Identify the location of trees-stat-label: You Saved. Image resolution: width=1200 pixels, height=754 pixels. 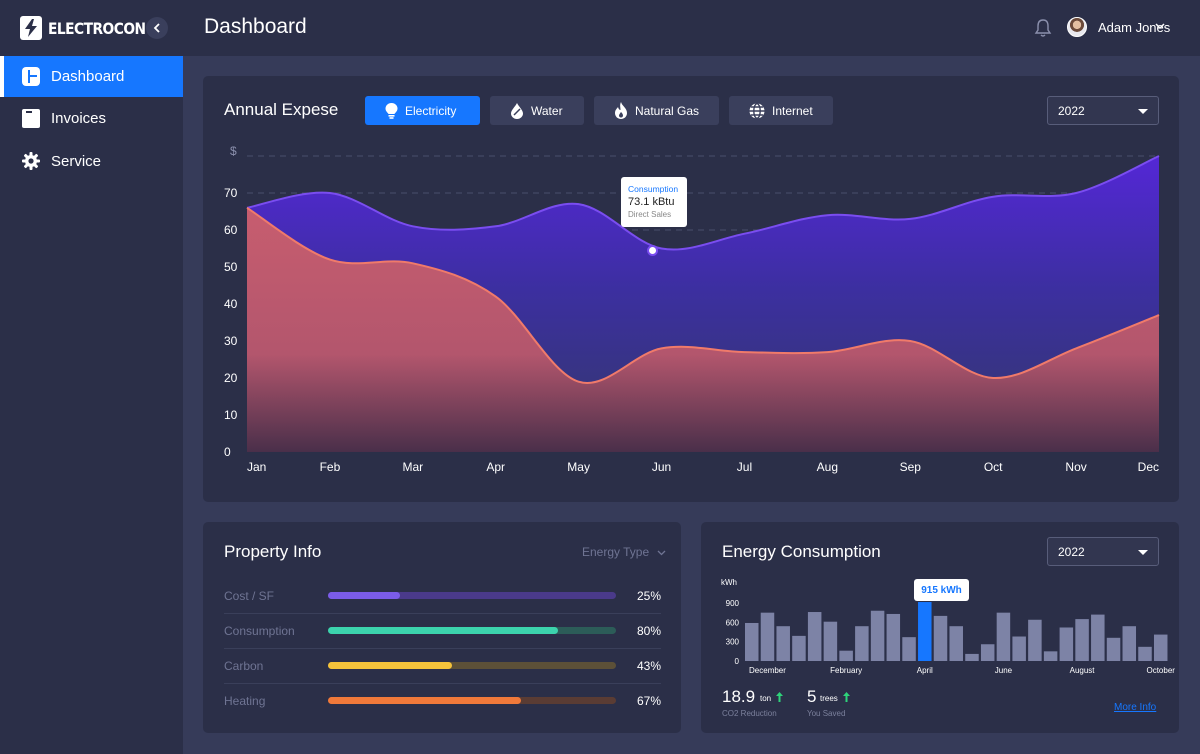
(826, 713).